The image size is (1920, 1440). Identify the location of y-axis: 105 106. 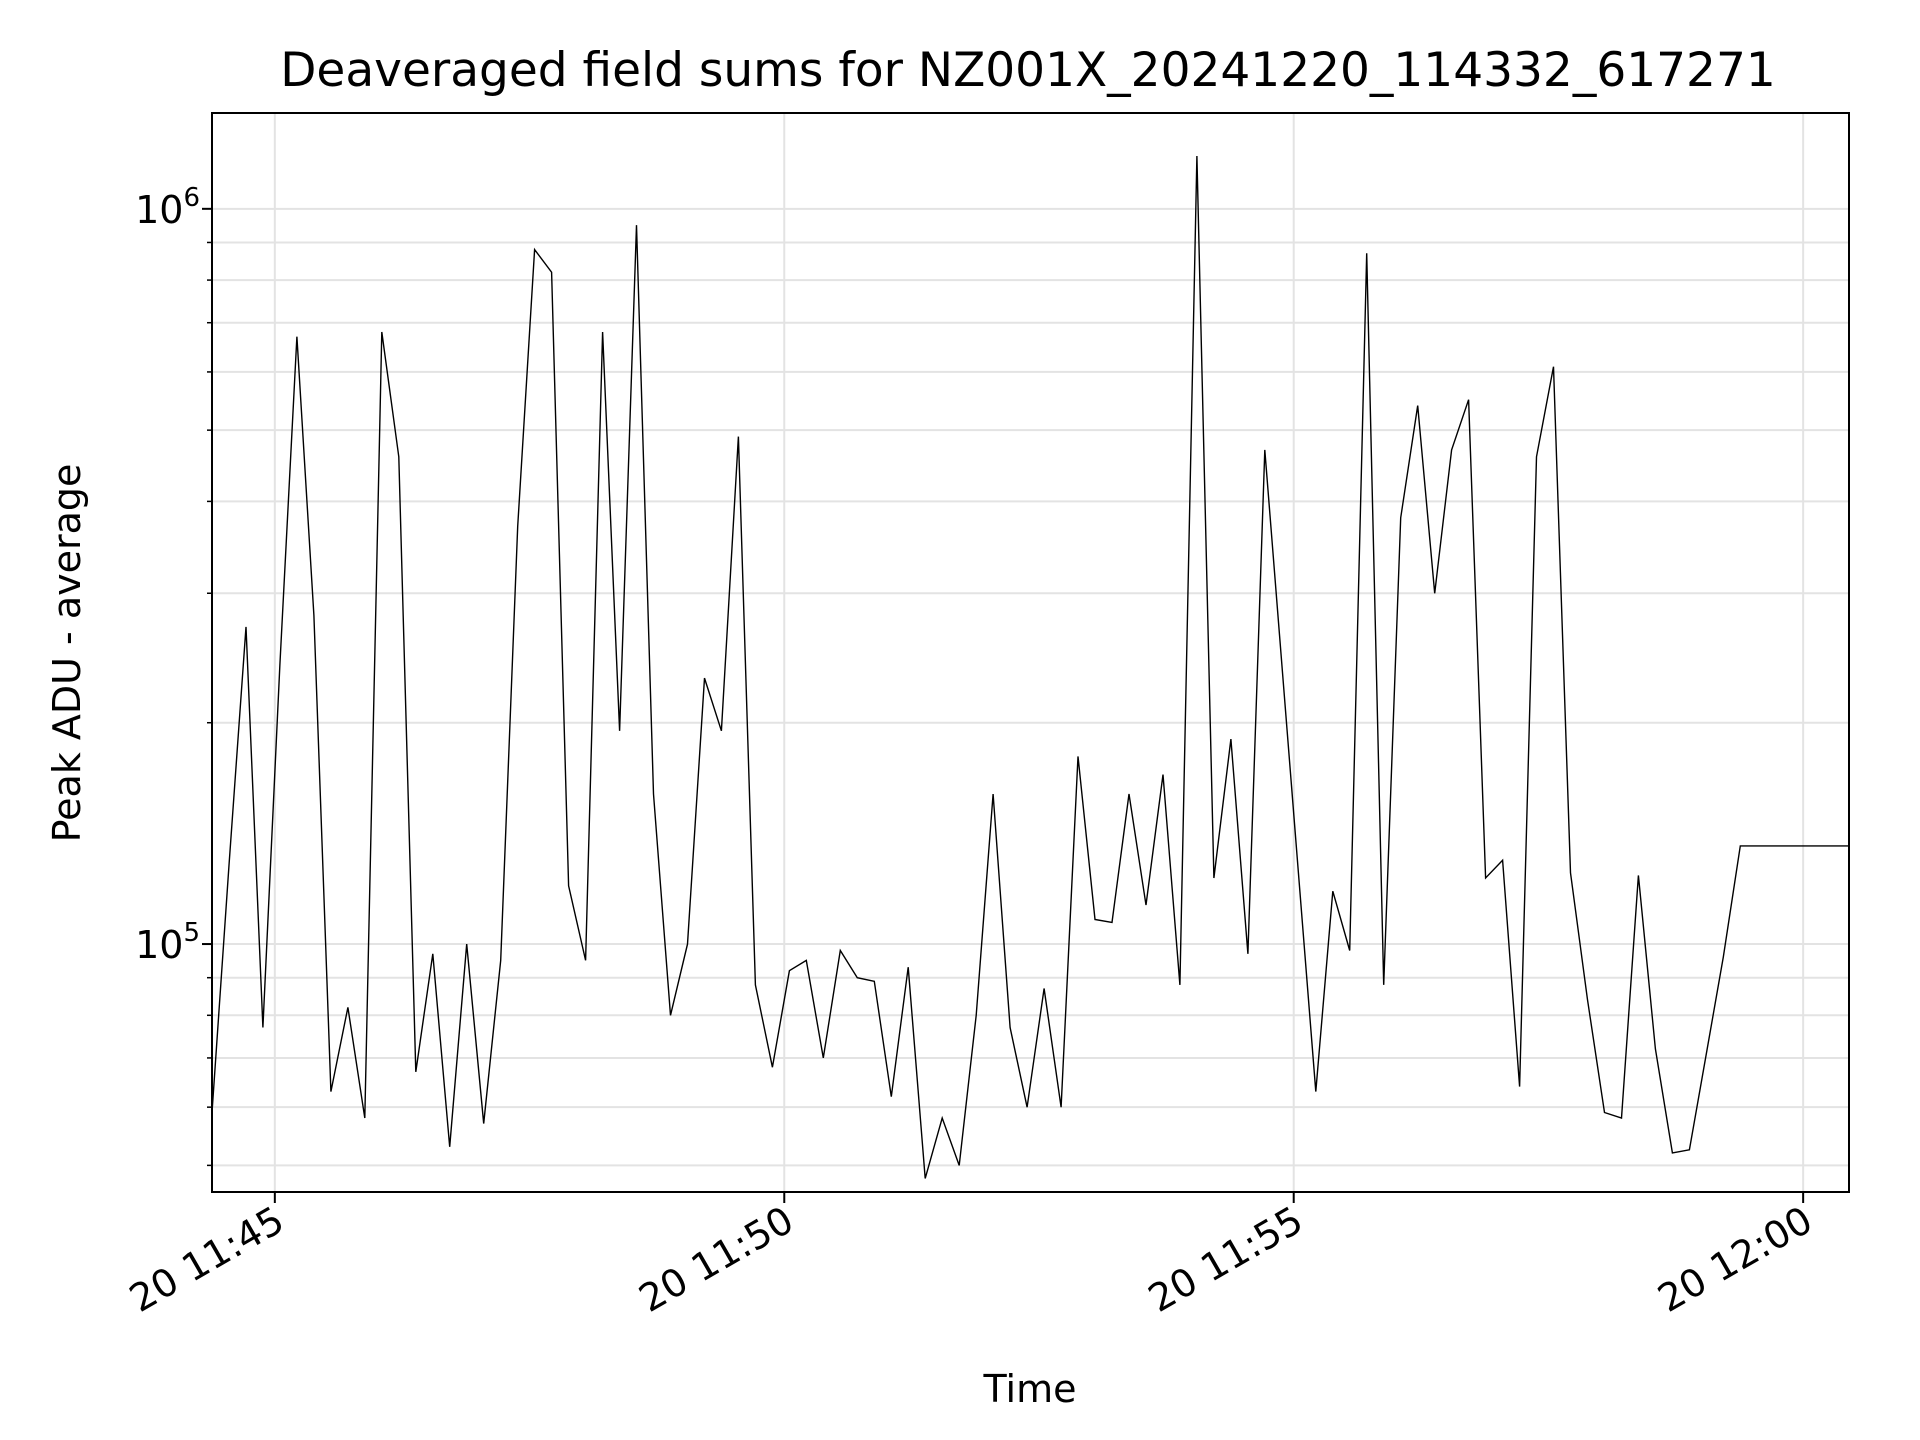
(173, 675).